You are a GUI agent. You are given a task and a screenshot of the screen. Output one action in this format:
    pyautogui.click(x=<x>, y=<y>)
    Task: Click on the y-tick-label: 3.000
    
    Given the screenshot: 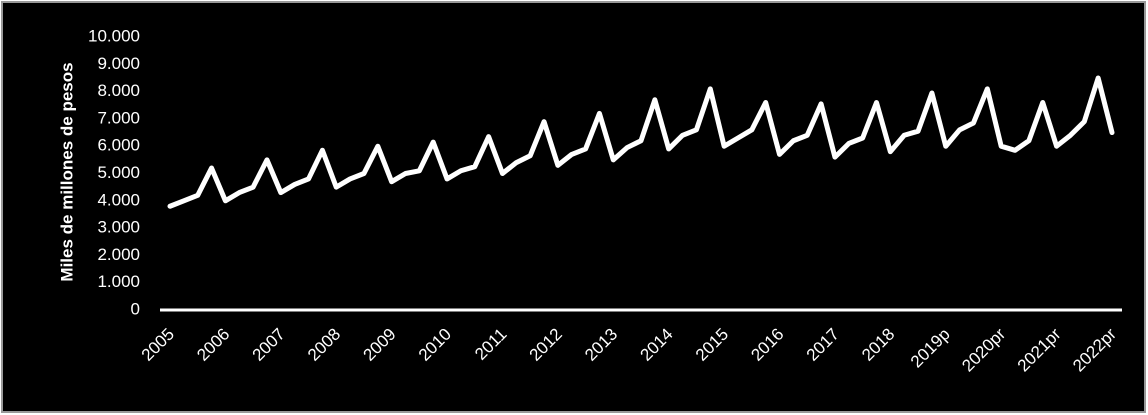 What is the action you would take?
    pyautogui.click(x=118, y=227)
    